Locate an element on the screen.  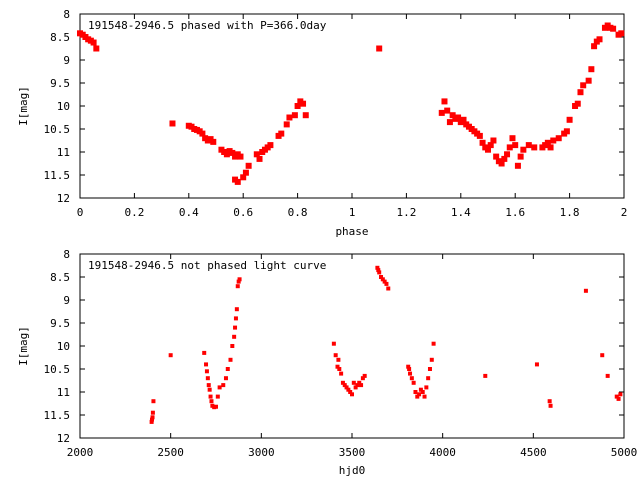
x-tick-labels: 2000 2500 3000 3500 4000 4500 5000 is located at coordinates (352, 452).